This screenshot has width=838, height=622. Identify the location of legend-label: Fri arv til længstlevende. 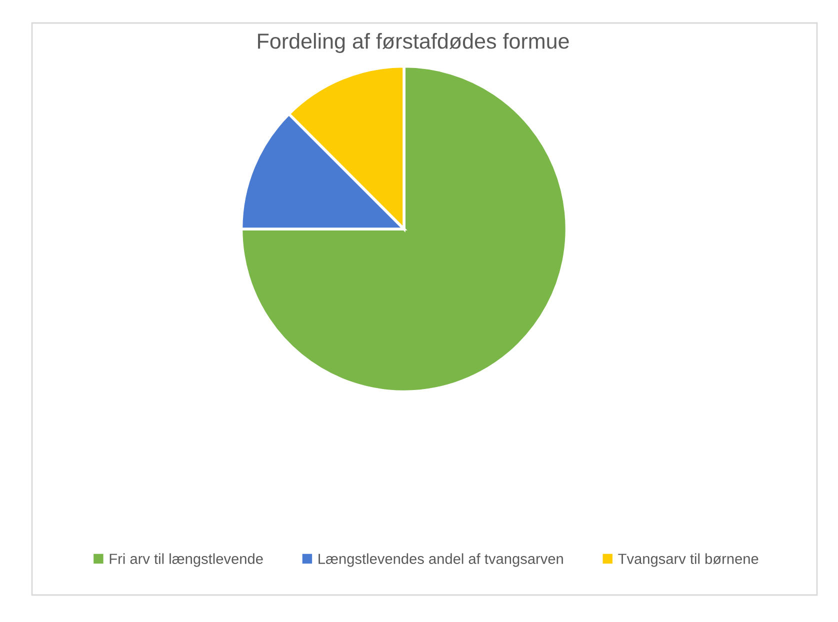
(186, 560).